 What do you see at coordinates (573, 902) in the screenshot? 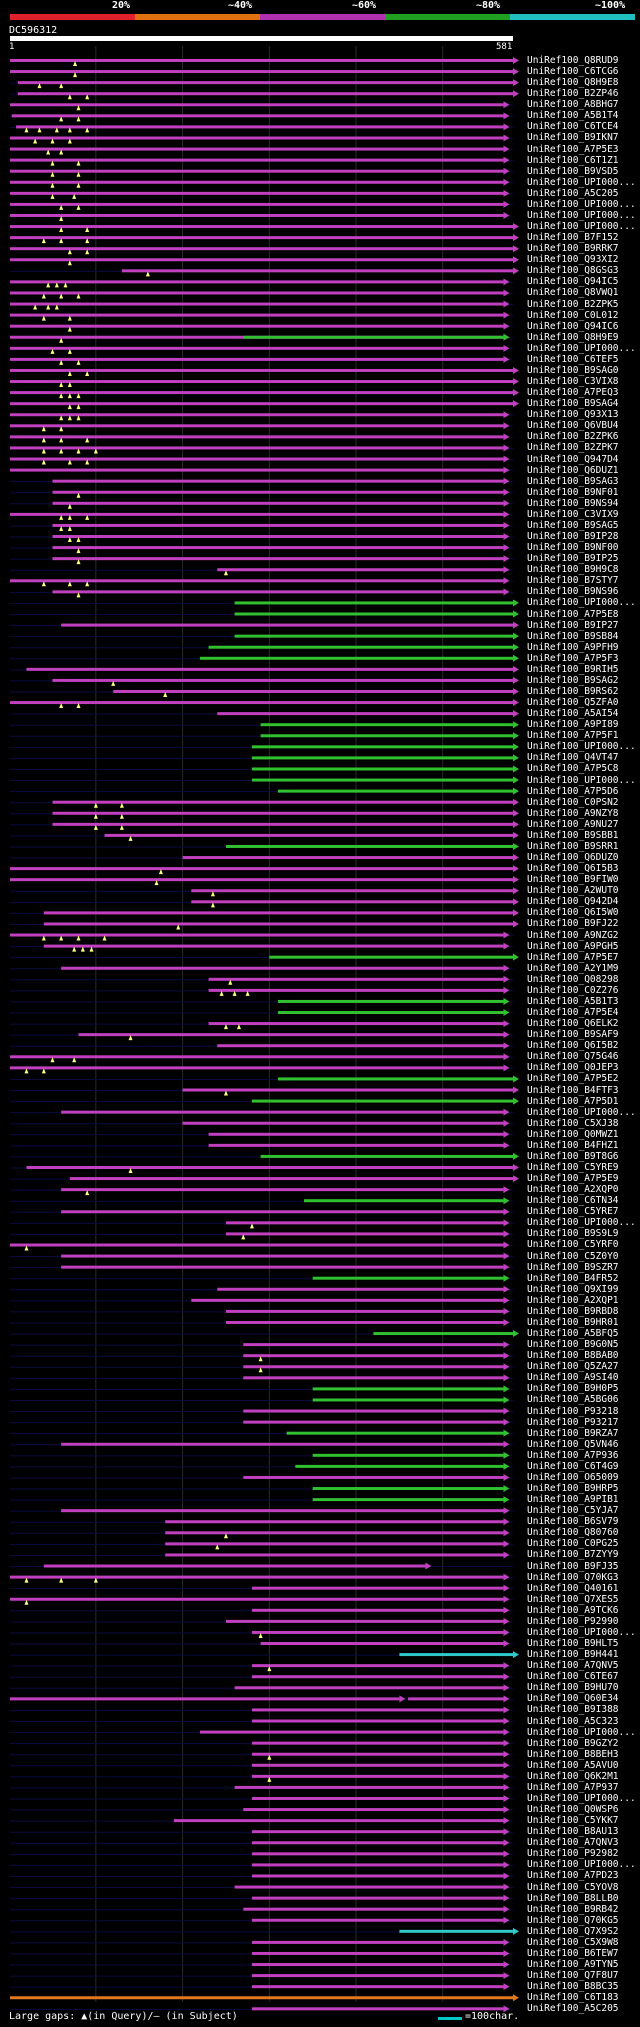
I see `hit-label: UniRef100_Q942D4` at bounding box center [573, 902].